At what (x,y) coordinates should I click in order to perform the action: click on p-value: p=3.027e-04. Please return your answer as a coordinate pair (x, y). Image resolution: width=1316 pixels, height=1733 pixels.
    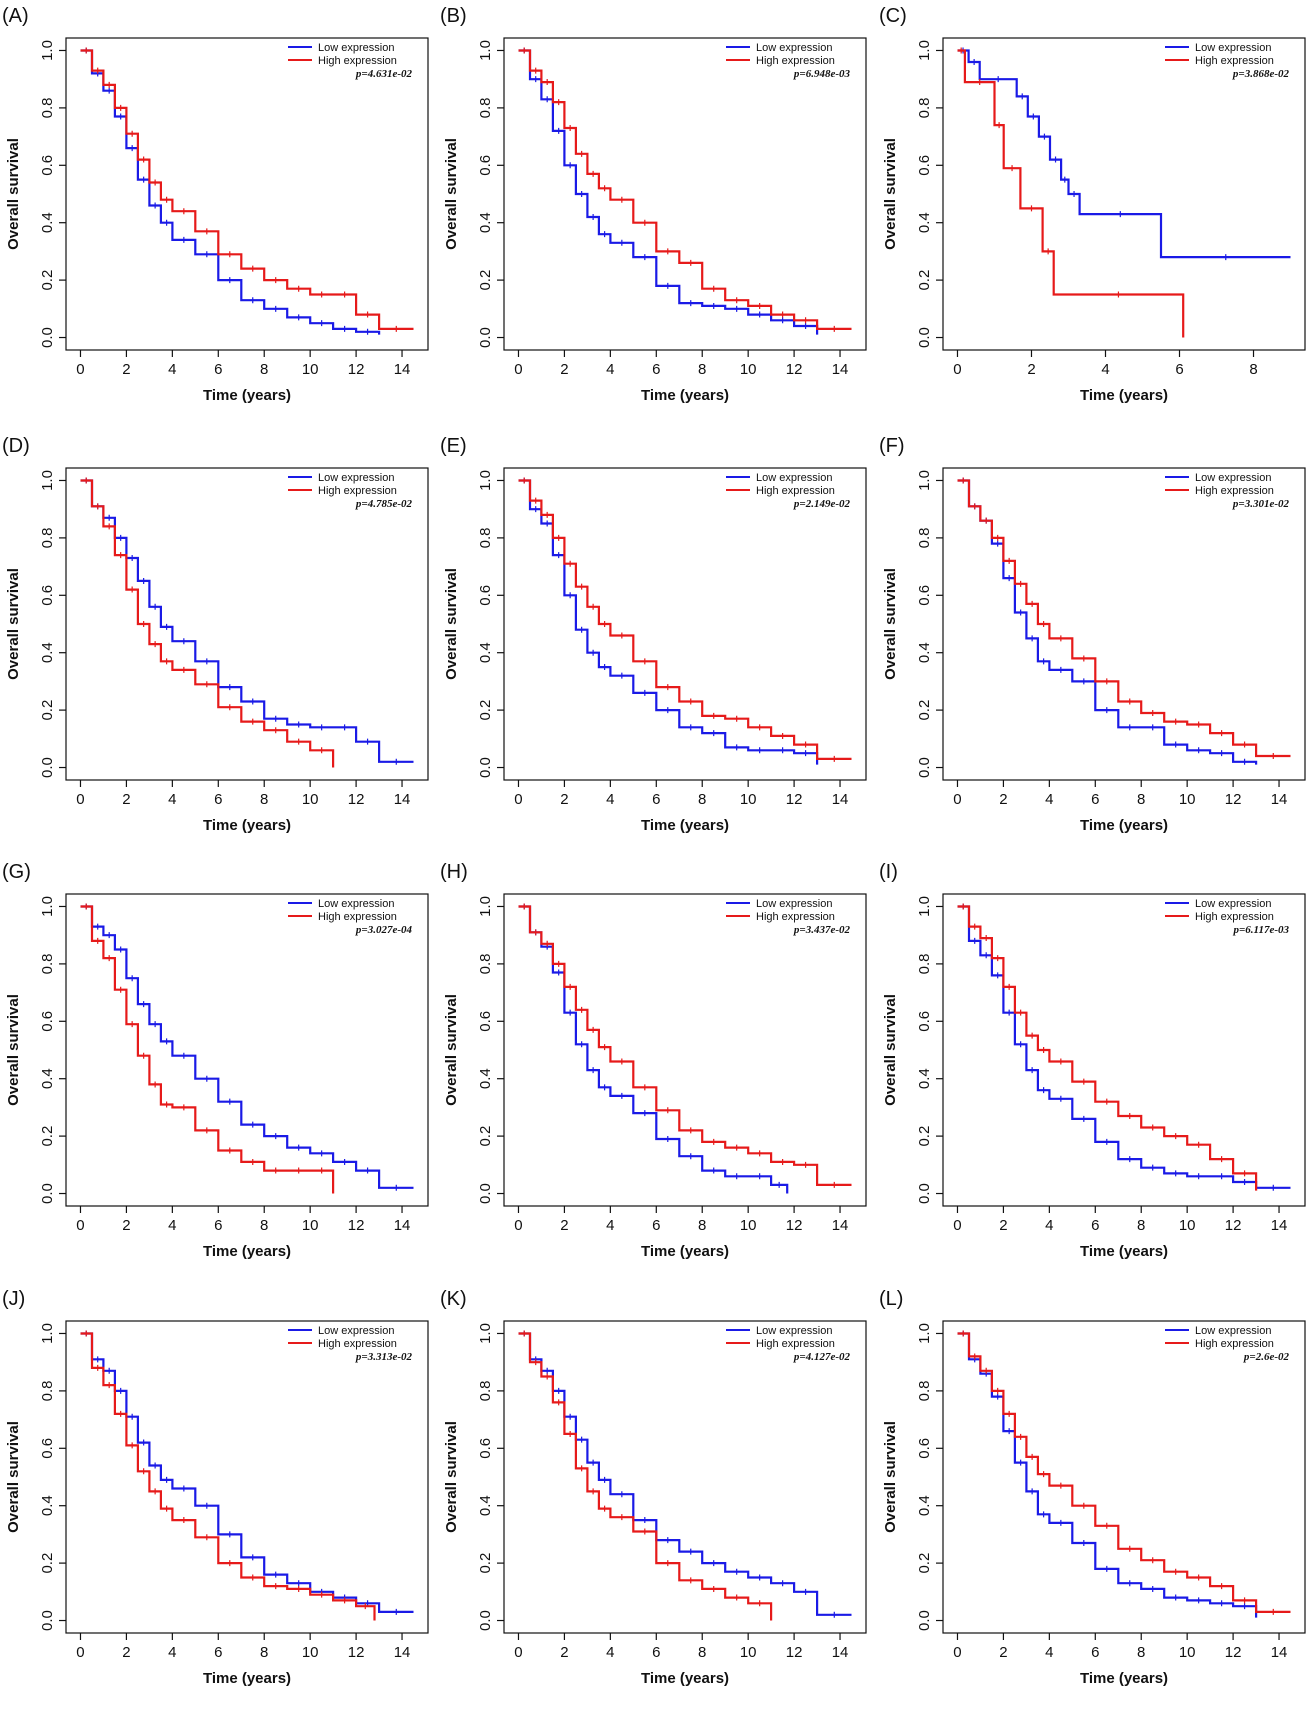
    Looking at the image, I should click on (384, 930).